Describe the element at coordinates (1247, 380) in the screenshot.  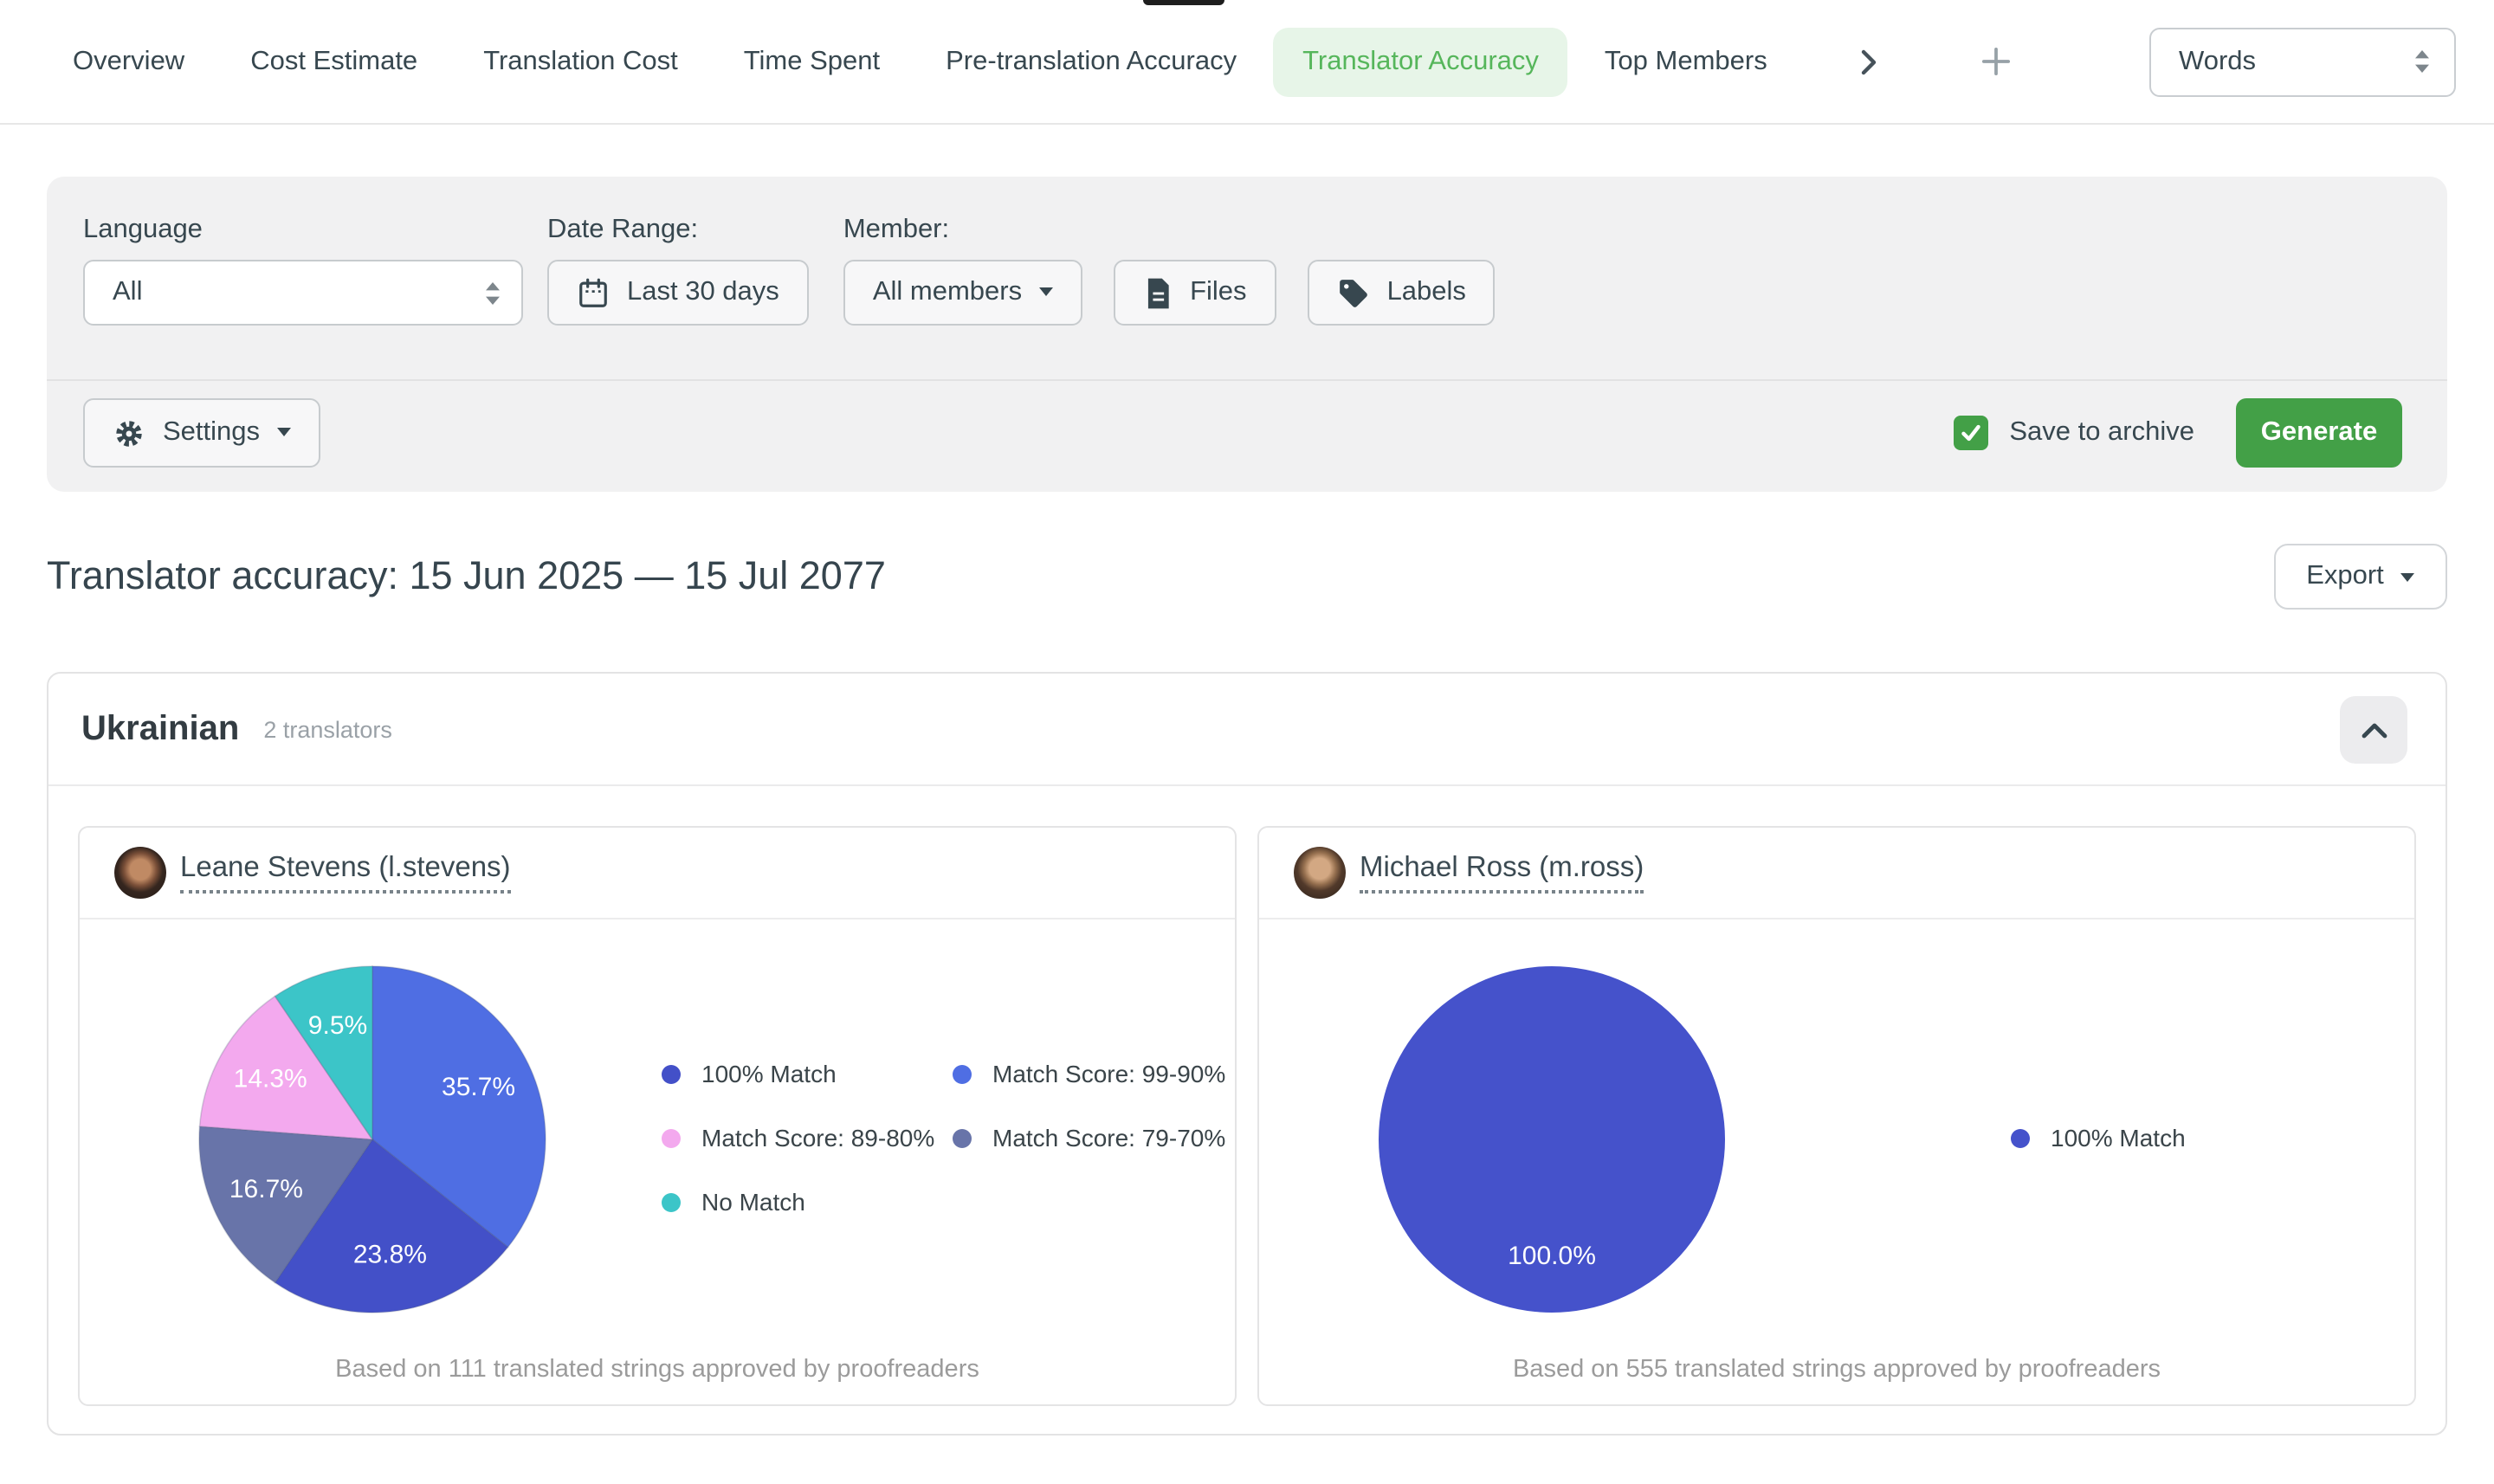
I see `panel-divider` at that location.